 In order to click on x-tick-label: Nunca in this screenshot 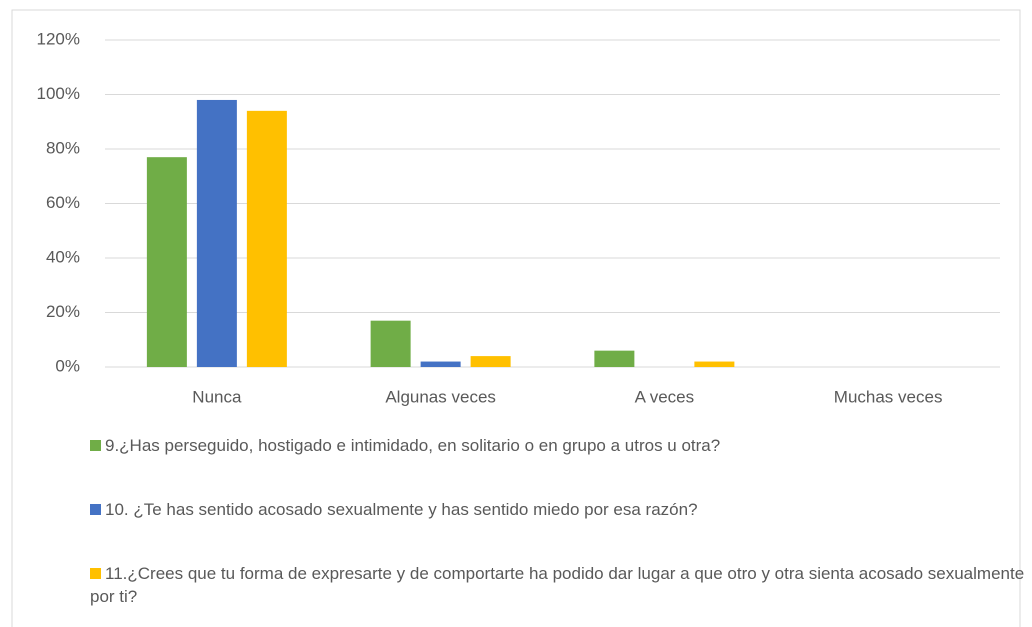, I will do `click(217, 396)`.